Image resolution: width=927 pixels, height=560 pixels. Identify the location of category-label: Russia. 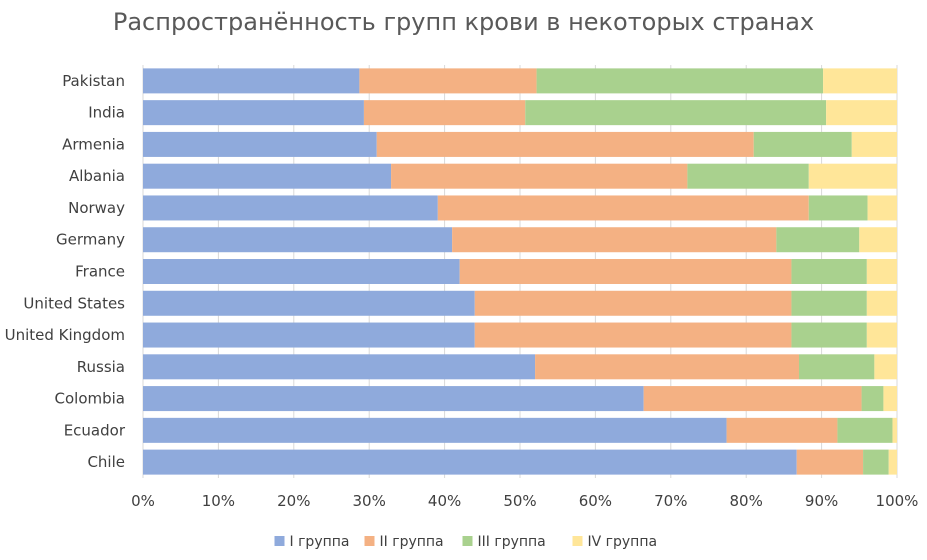
(101, 367).